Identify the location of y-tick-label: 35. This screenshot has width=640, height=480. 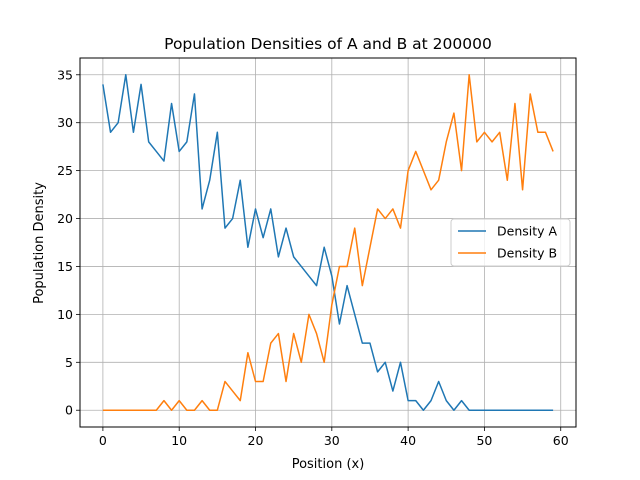
(65, 74).